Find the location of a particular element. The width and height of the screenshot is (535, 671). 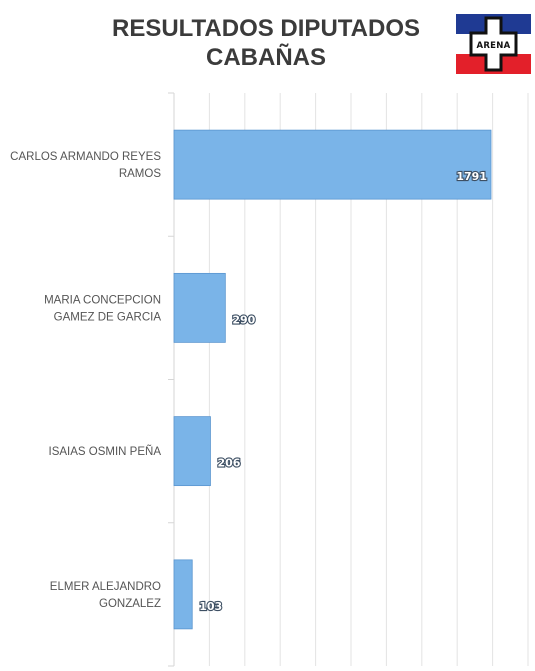

category-label-line: ISAIAS OSMIN PEÑA is located at coordinates (105, 451).